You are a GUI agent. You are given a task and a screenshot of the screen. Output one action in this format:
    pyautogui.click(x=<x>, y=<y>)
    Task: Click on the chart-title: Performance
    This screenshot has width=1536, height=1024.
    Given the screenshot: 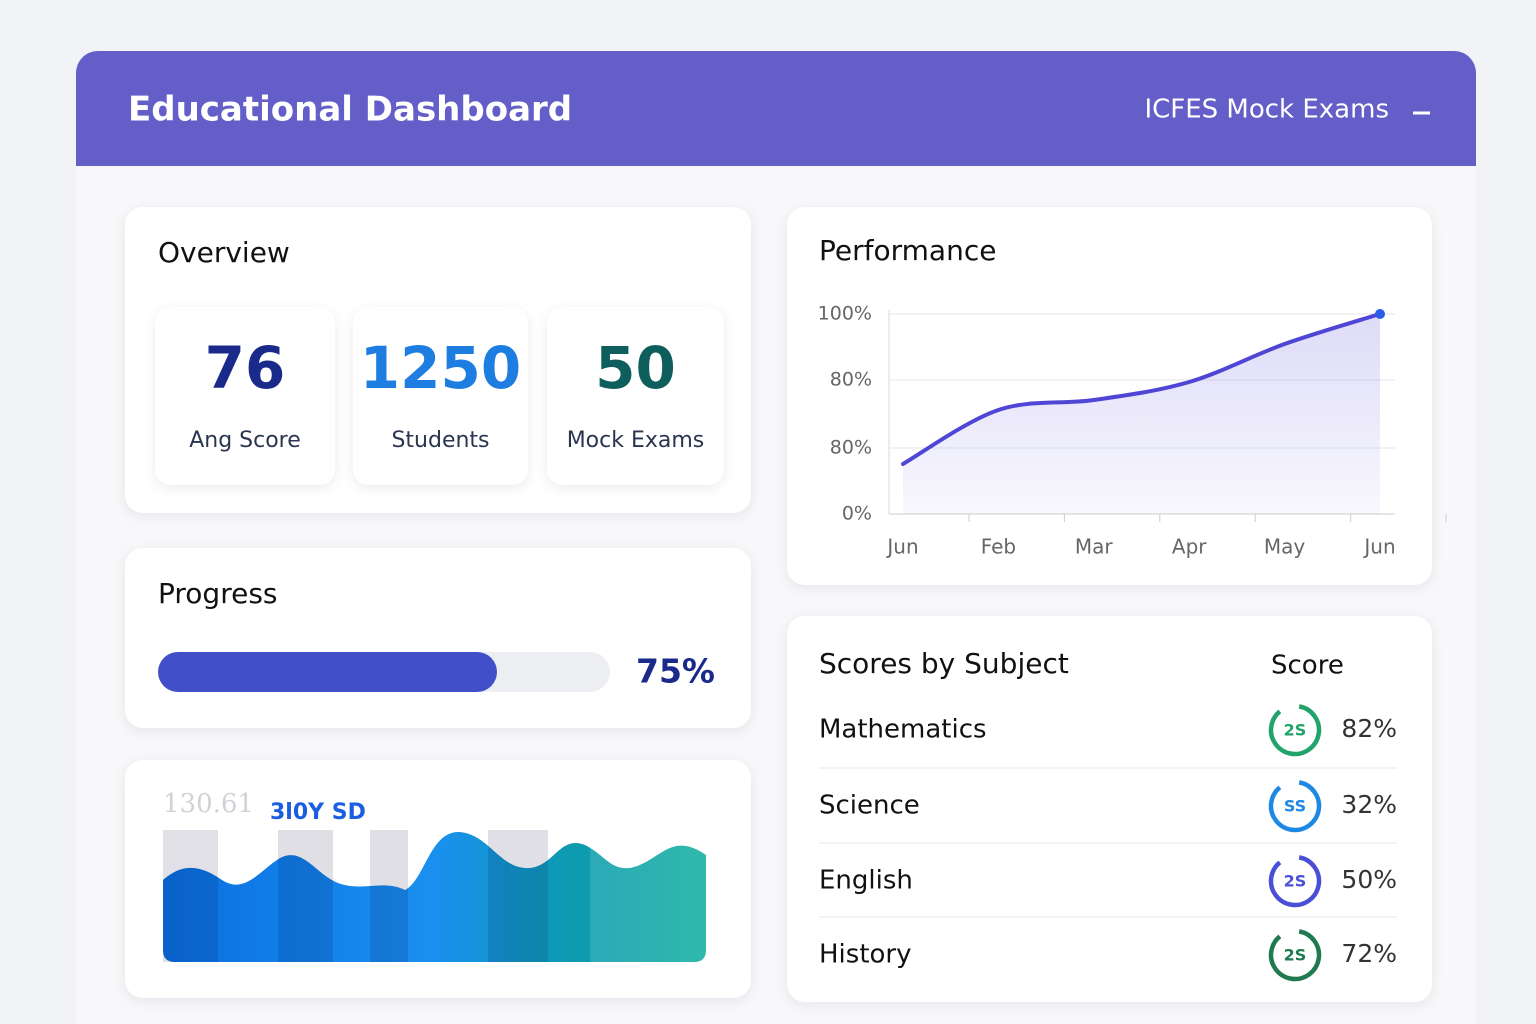 What is the action you would take?
    pyautogui.click(x=907, y=250)
    